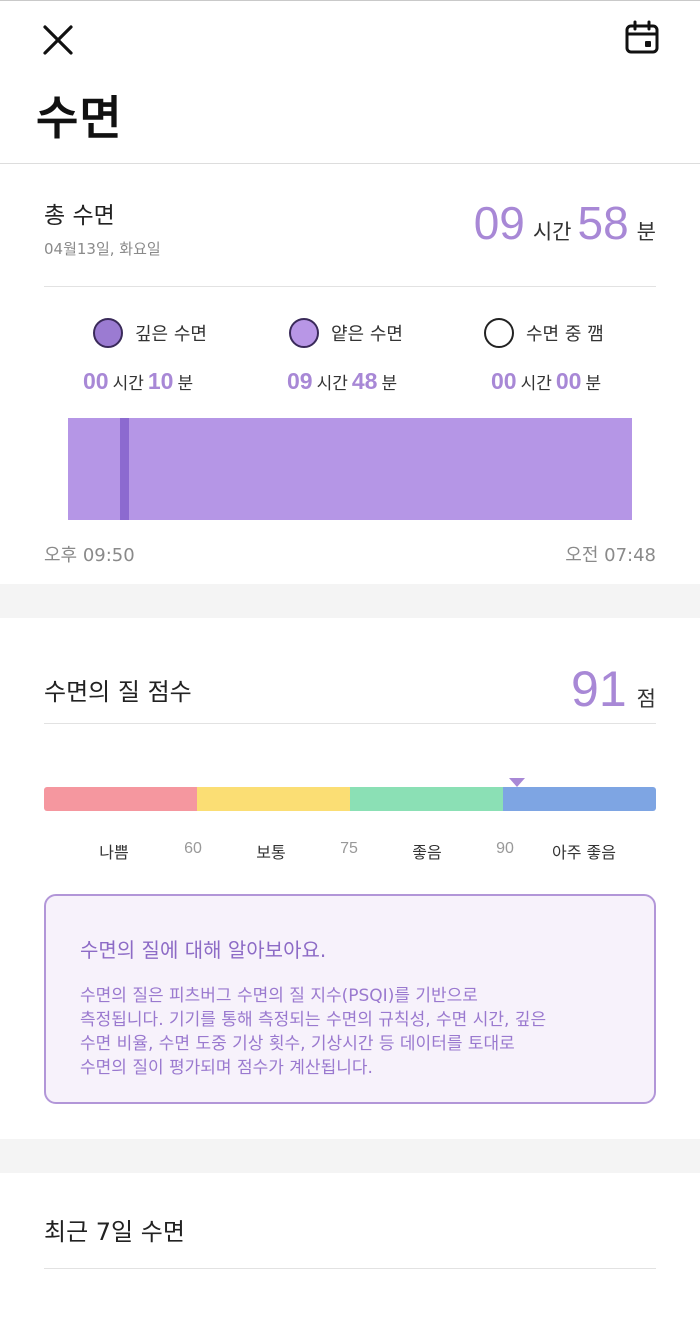 The height and width of the screenshot is (1318, 700). What do you see at coordinates (297, 1044) in the screenshot?
I see `info-line: 수면 비율, 수면 도중 기상 횟수, 기상시간 등 데이터를 토대로` at bounding box center [297, 1044].